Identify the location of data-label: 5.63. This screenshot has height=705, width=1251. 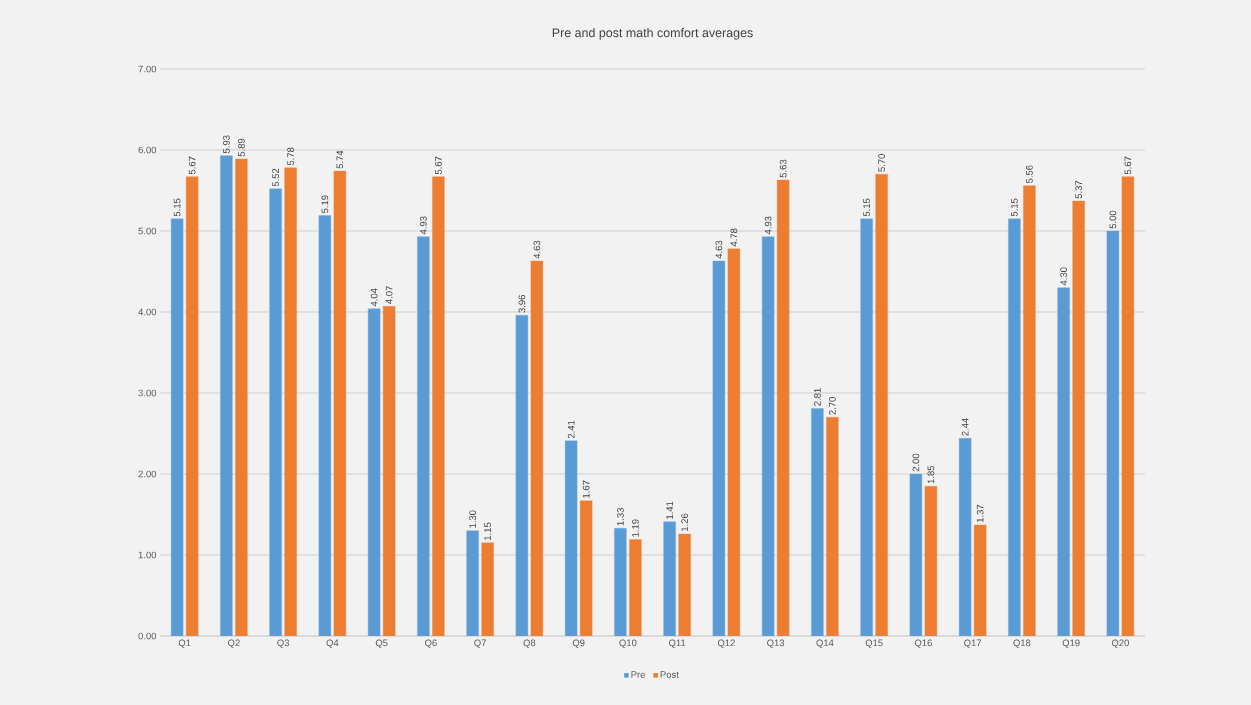
(783, 168).